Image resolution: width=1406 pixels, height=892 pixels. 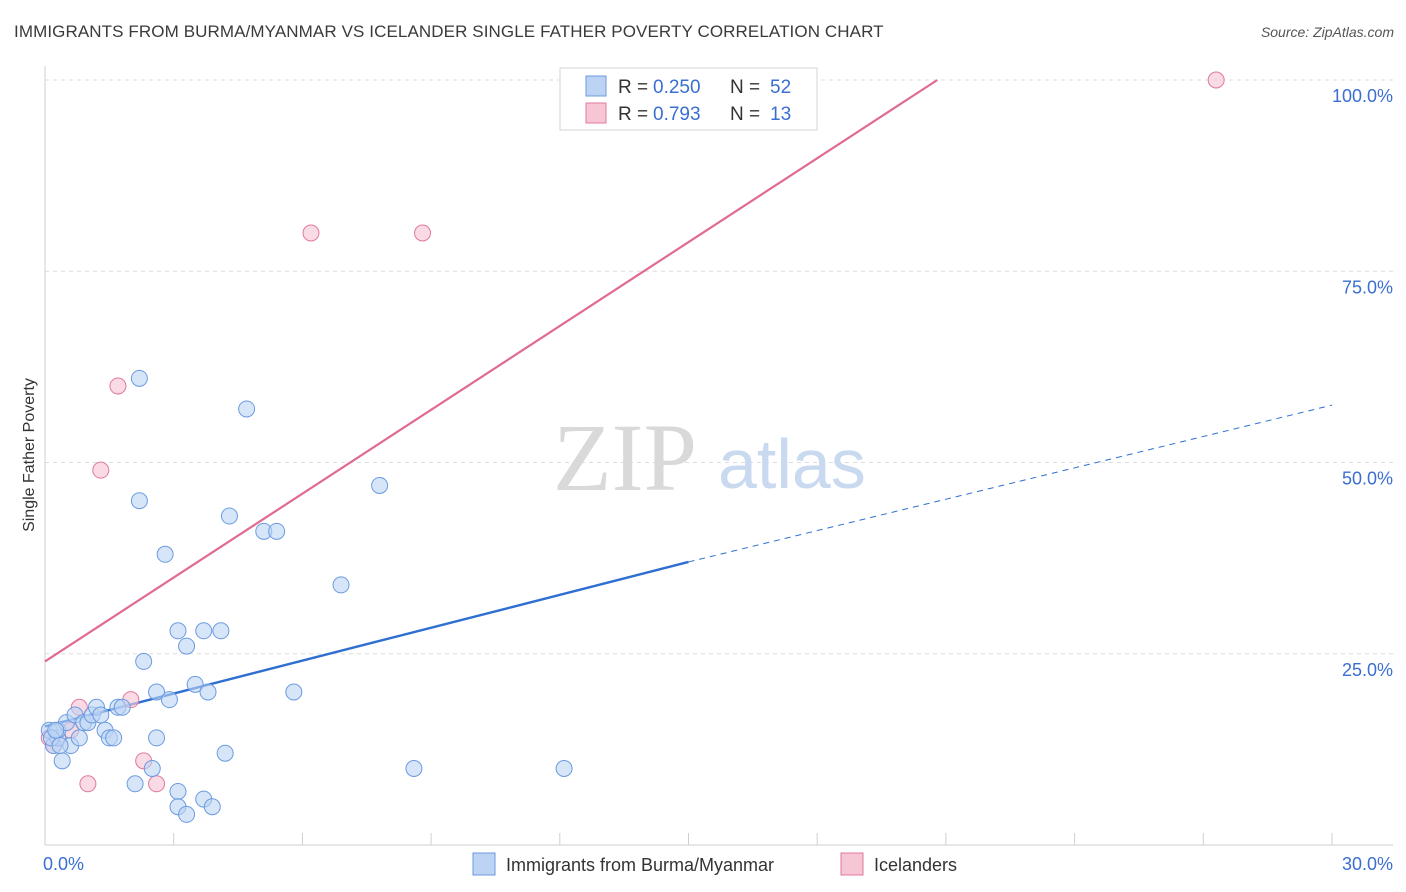 I want to click on watermark-atlas: atlas, so click(x=792, y=464).